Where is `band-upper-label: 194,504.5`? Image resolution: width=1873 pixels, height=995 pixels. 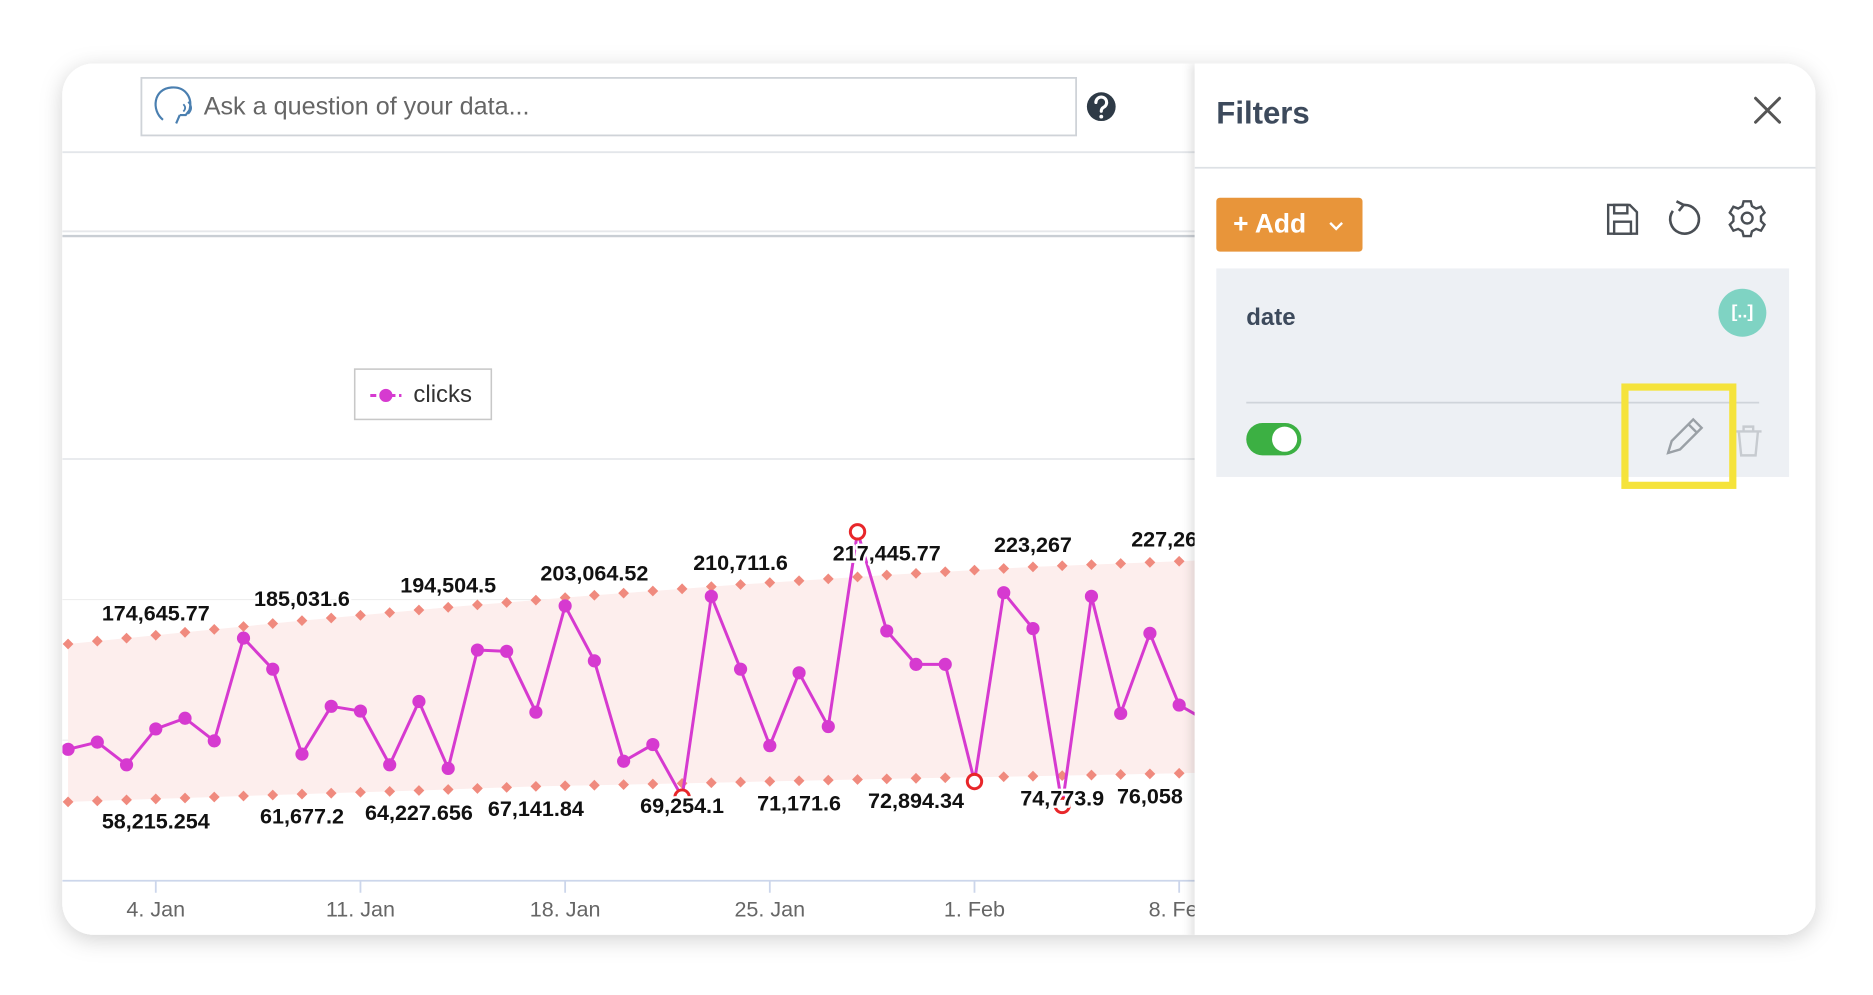
band-upper-label: 194,504.5 is located at coordinates (448, 585).